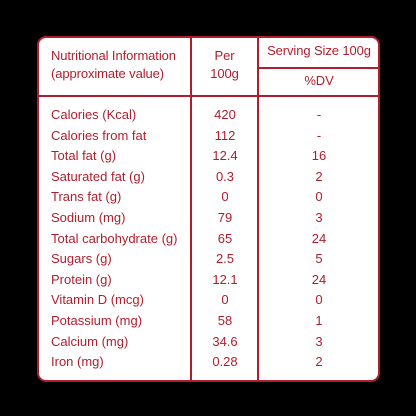  Describe the element at coordinates (113, 55) in the screenshot. I see `header-nutritional-information: Nutritional Information` at that location.